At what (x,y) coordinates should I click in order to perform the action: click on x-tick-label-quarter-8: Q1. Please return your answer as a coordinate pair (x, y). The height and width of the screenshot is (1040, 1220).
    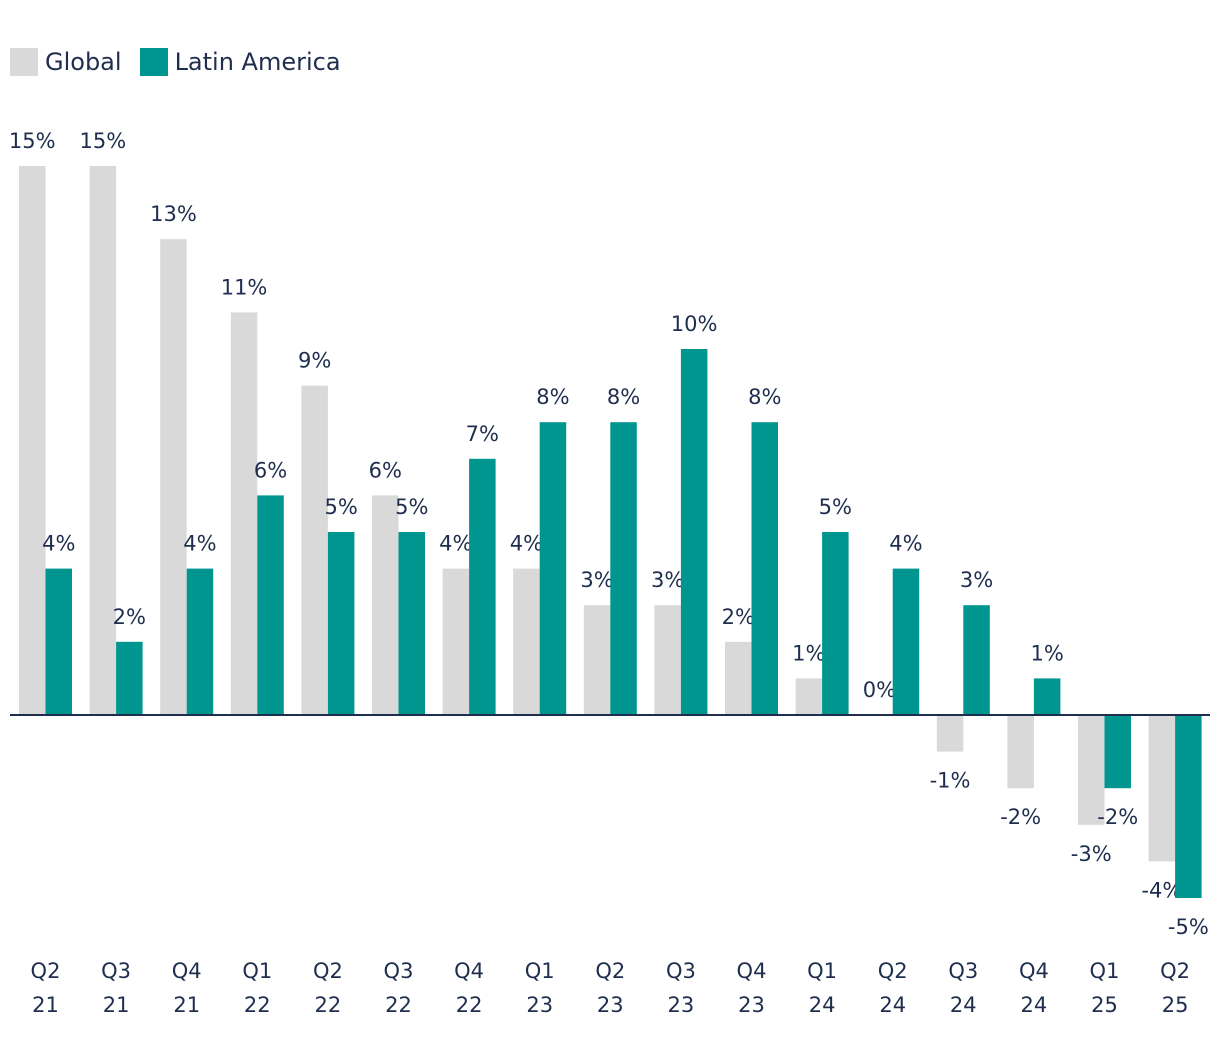
    Looking at the image, I should click on (540, 971).